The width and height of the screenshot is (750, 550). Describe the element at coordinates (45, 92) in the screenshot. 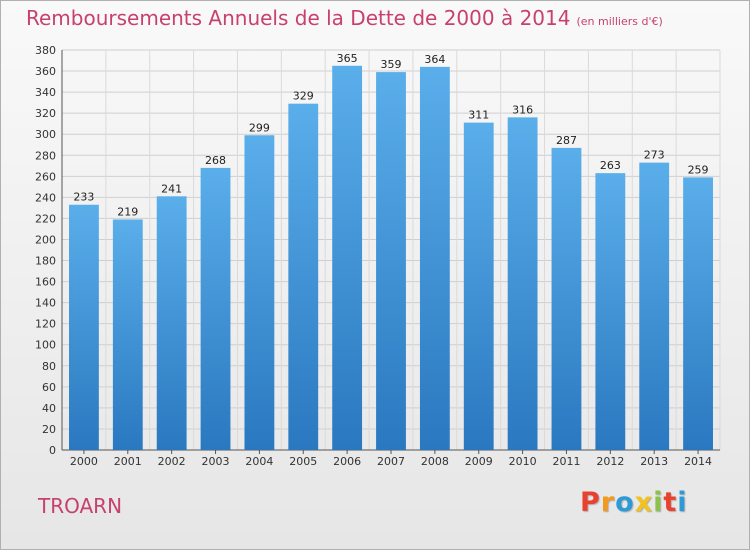

I see `y-tick-label: 340` at that location.